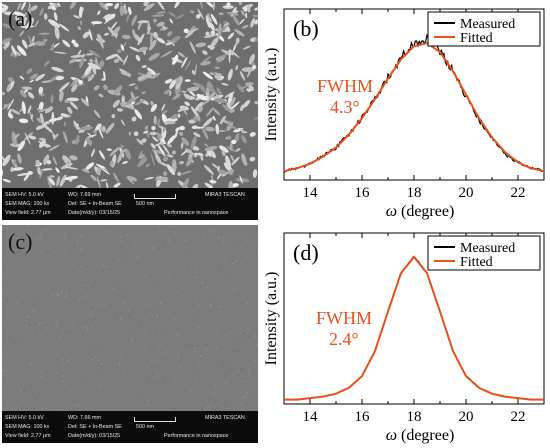 The image size is (550, 448). Describe the element at coordinates (484, 29) in the screenshot. I see `legend-box` at that location.